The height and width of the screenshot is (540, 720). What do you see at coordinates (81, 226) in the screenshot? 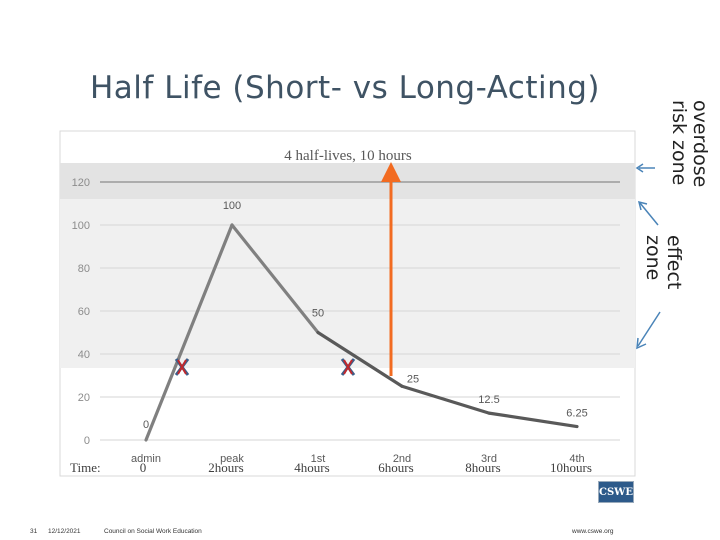
I see `y-tick-100: 100` at bounding box center [81, 226].